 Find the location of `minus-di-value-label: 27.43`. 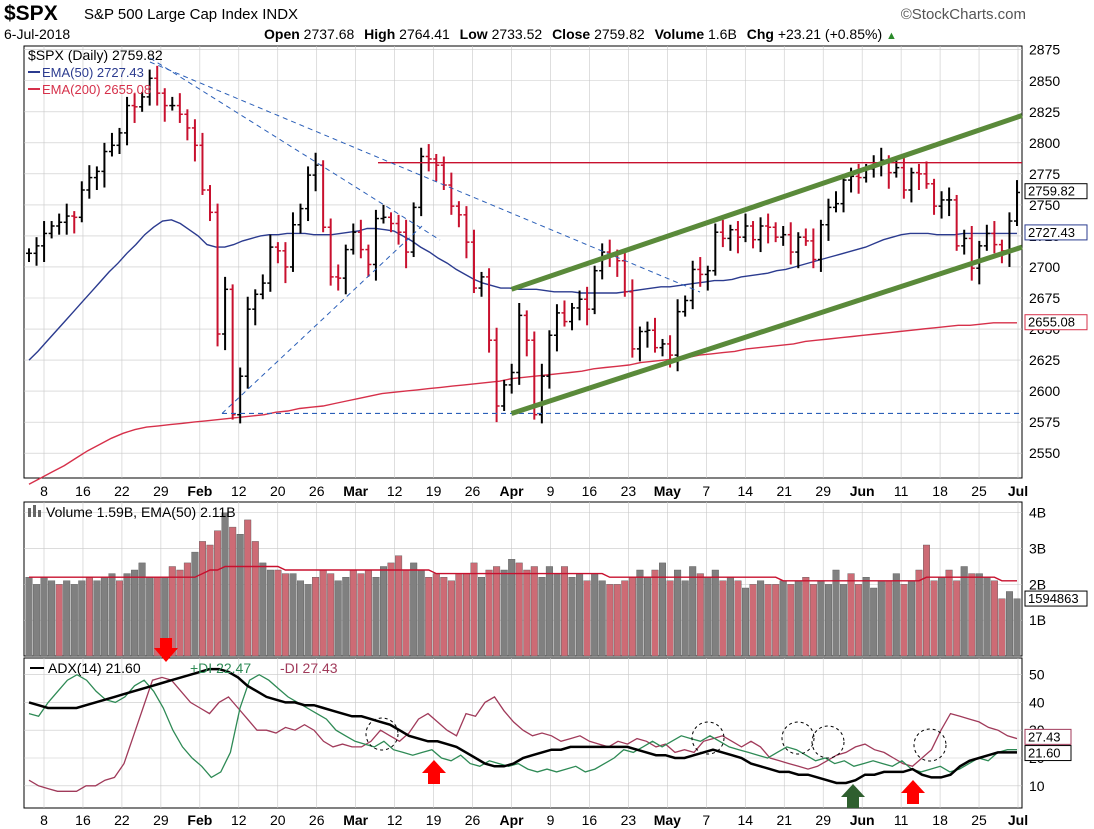

minus-di-value-label: 27.43 is located at coordinates (1044, 736).